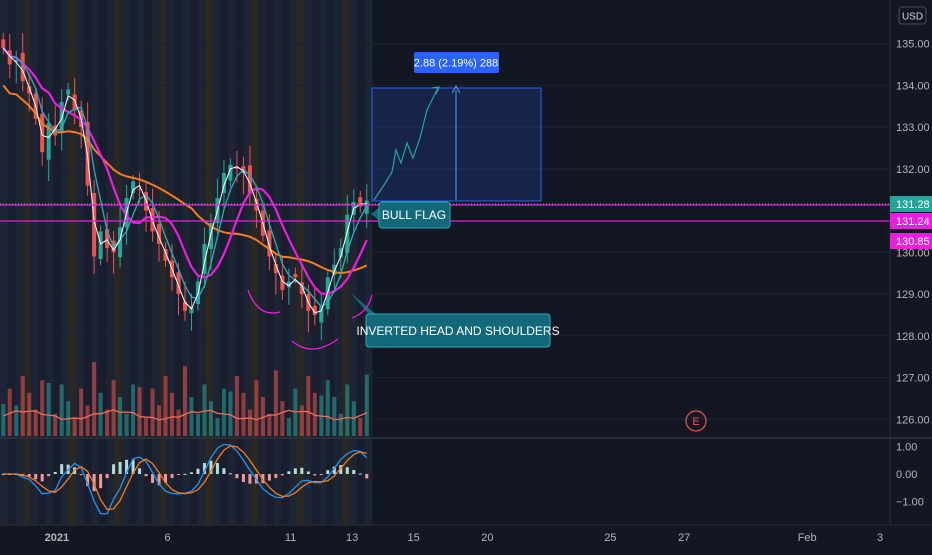  I want to click on time-tick-label: 3, so click(880, 538).